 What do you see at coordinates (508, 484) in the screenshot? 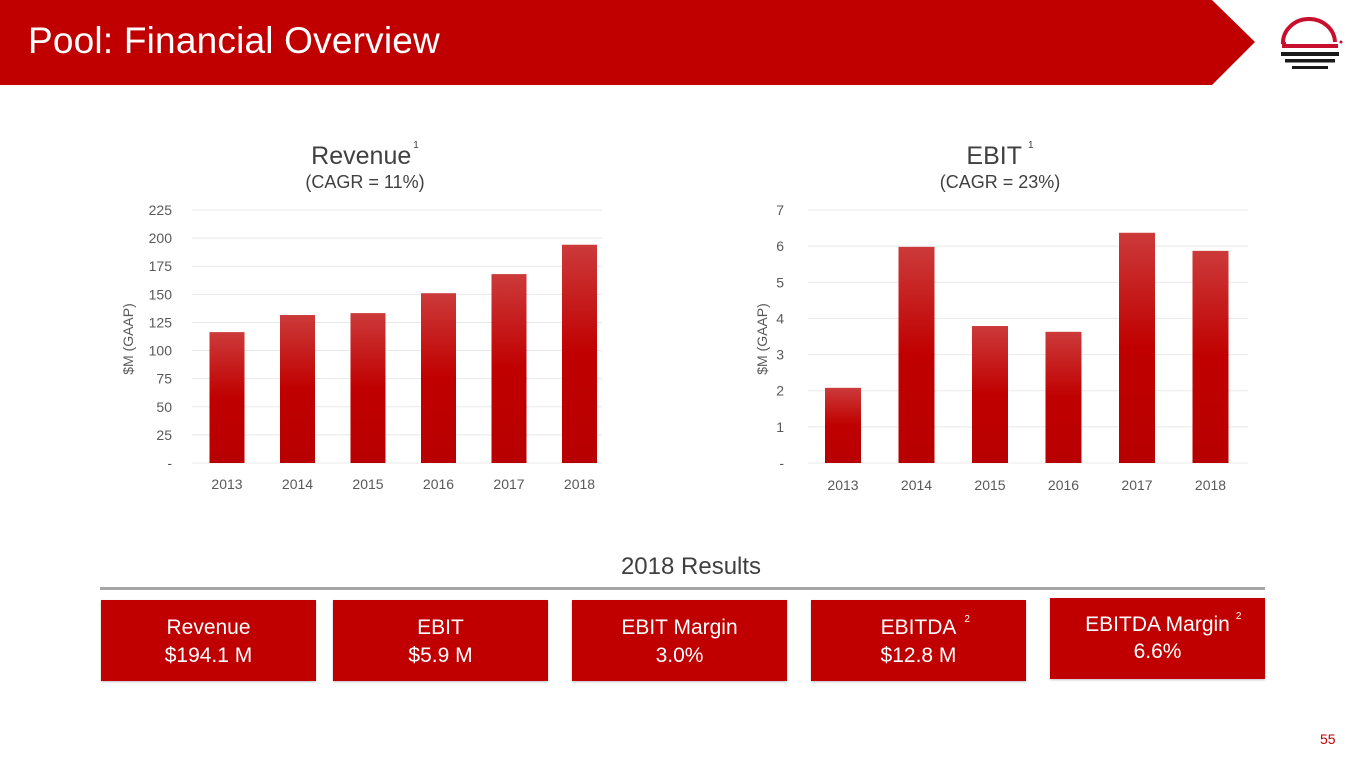
I see `revenue-x-tick-label: 2017` at bounding box center [508, 484].